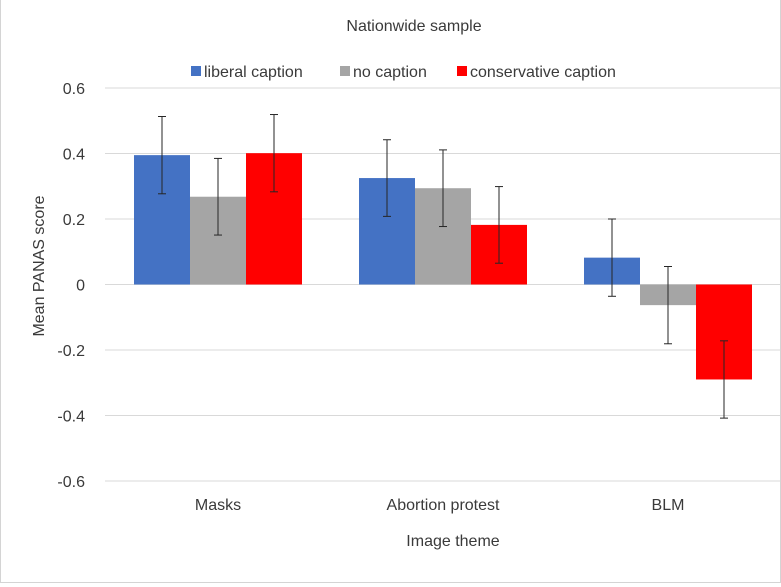 This screenshot has width=781, height=587. Describe the element at coordinates (452, 541) in the screenshot. I see `x-axis-label: Image theme` at that location.